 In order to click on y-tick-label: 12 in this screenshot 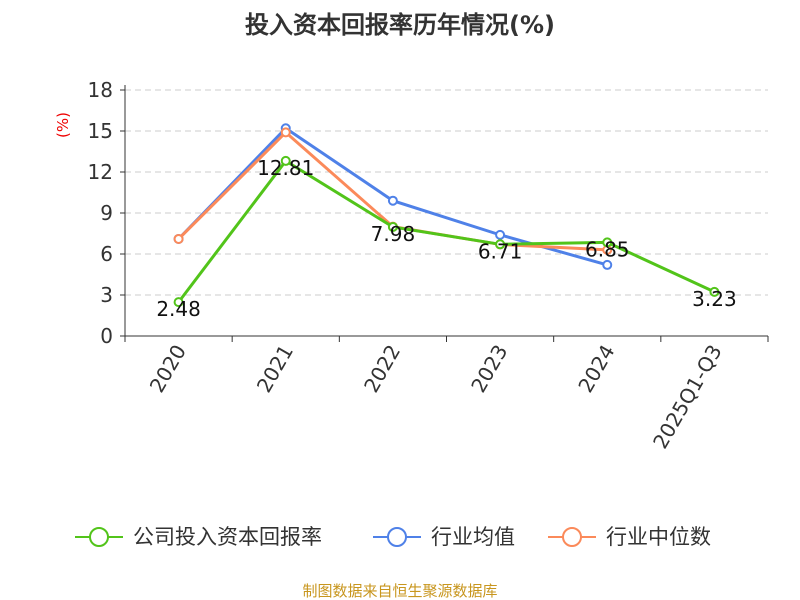, I will do `click(100, 172)`.